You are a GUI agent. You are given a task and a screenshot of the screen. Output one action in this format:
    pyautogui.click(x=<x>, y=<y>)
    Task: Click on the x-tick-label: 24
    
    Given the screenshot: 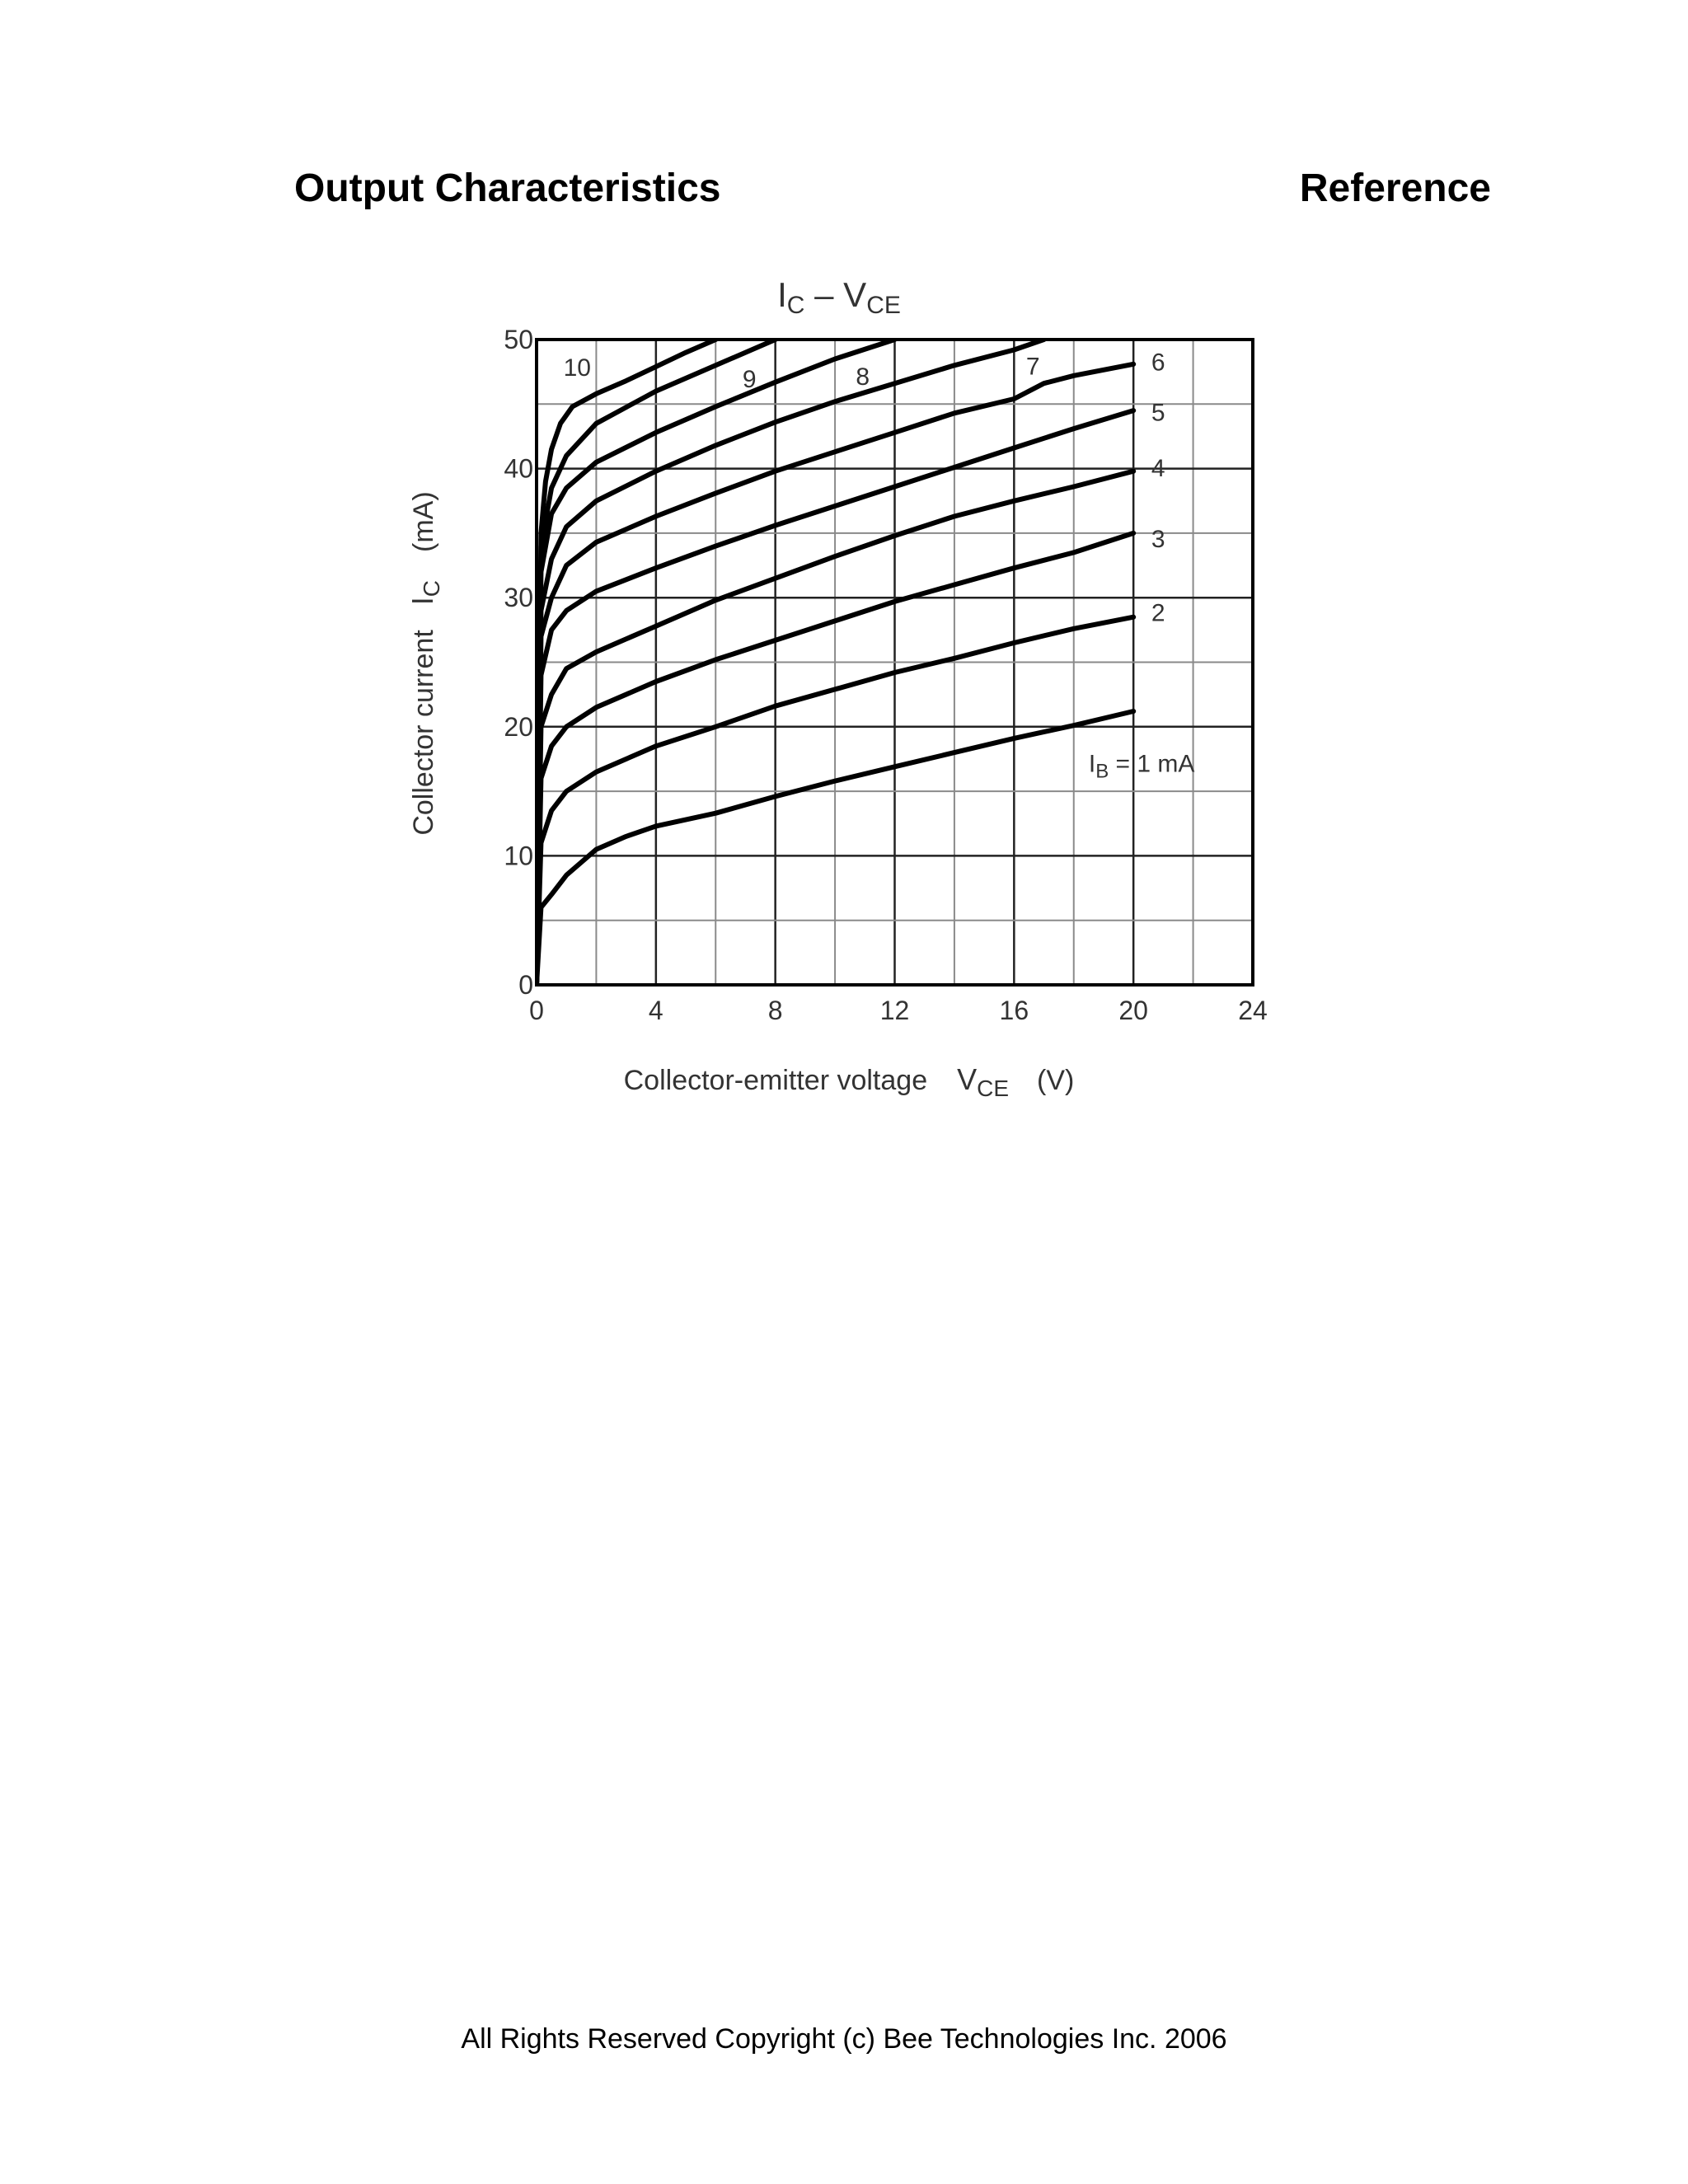 What is the action you would take?
    pyautogui.click(x=1253, y=1010)
    